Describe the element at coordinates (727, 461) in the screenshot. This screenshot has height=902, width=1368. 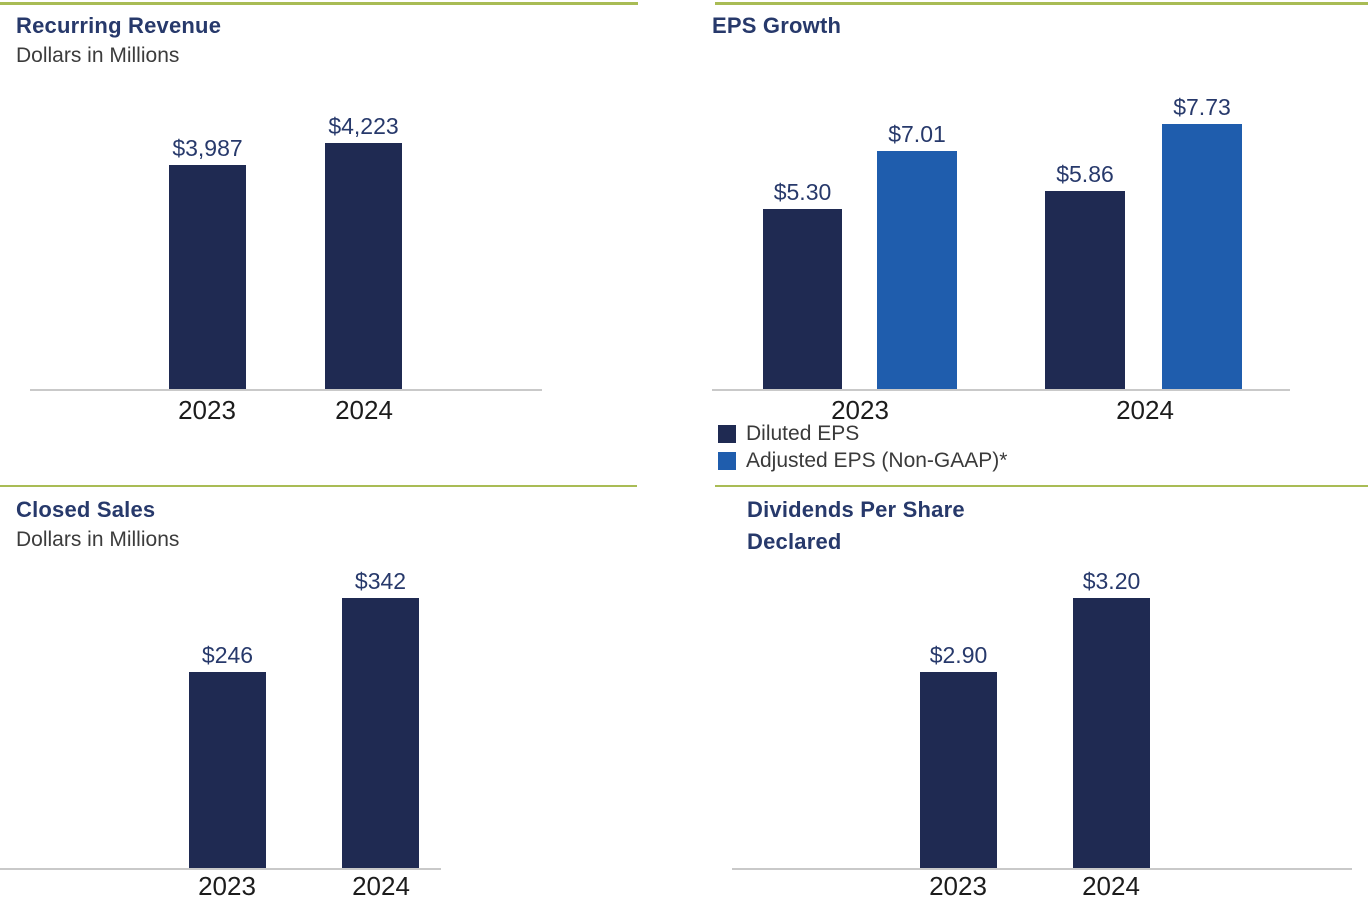
I see `legend-swatch-adjusted-eps` at that location.